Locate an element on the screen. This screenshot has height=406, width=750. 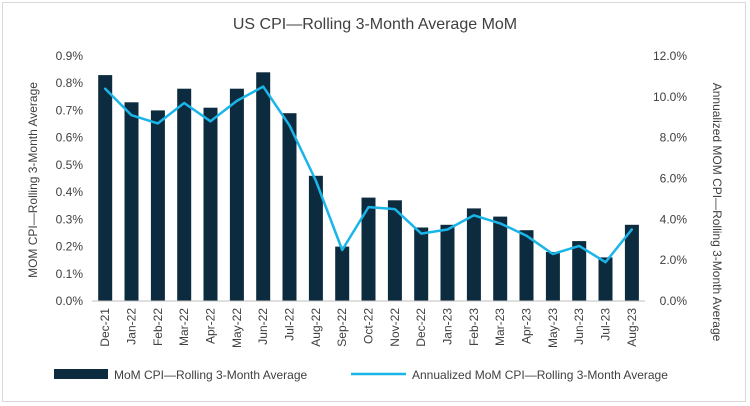
x-tick-label: Apr-23 is located at coordinates (527, 326).